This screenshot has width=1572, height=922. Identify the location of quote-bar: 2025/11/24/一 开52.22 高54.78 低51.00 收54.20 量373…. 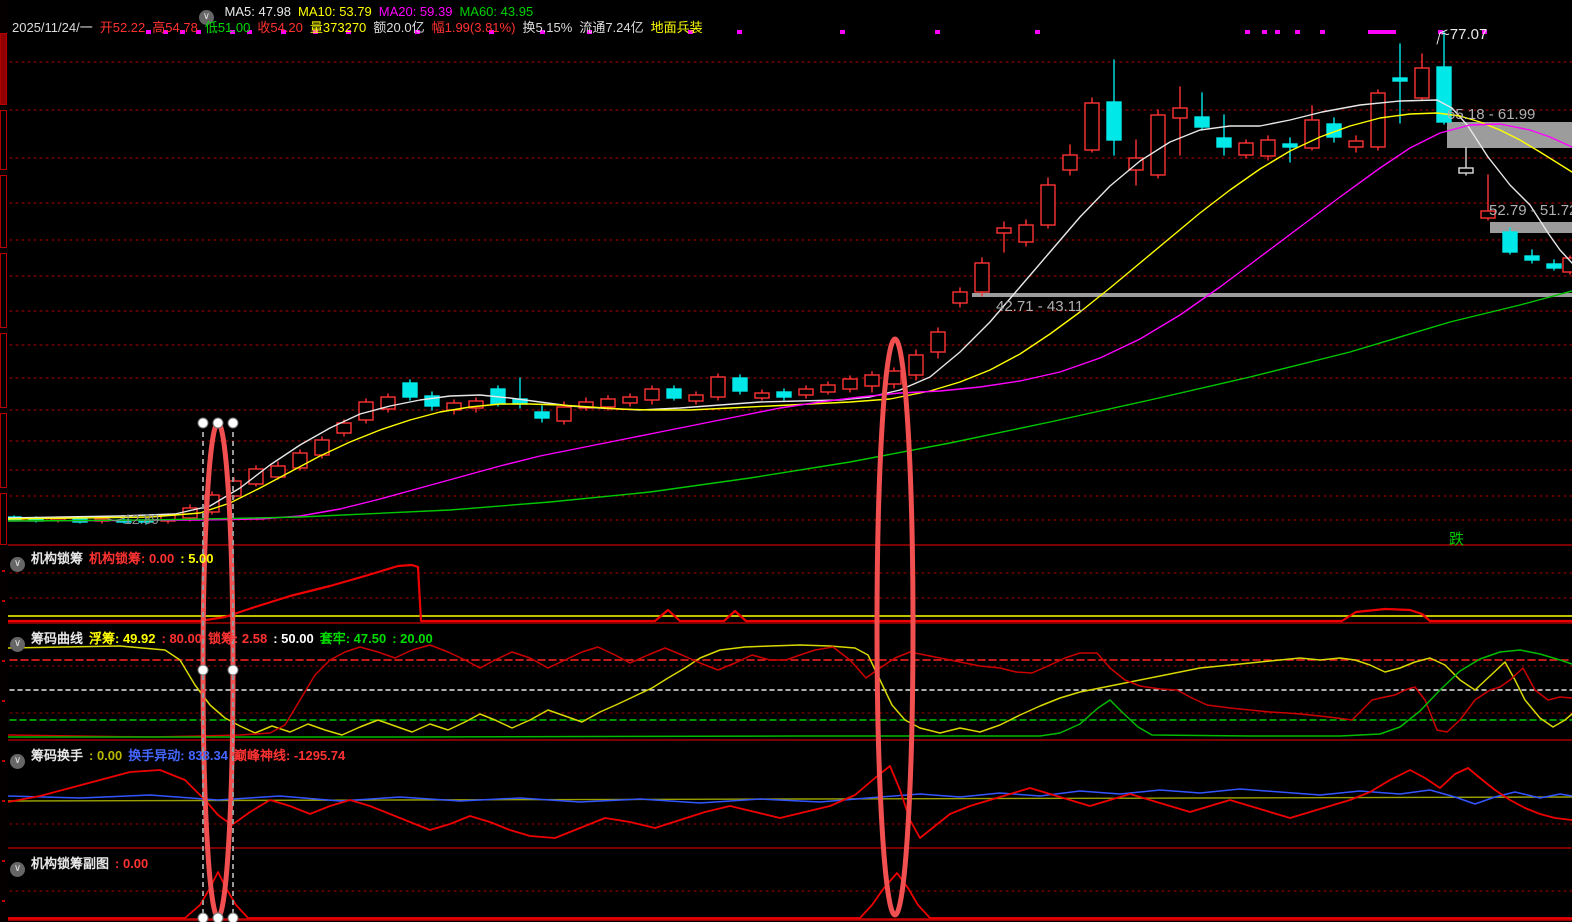
(361, 26).